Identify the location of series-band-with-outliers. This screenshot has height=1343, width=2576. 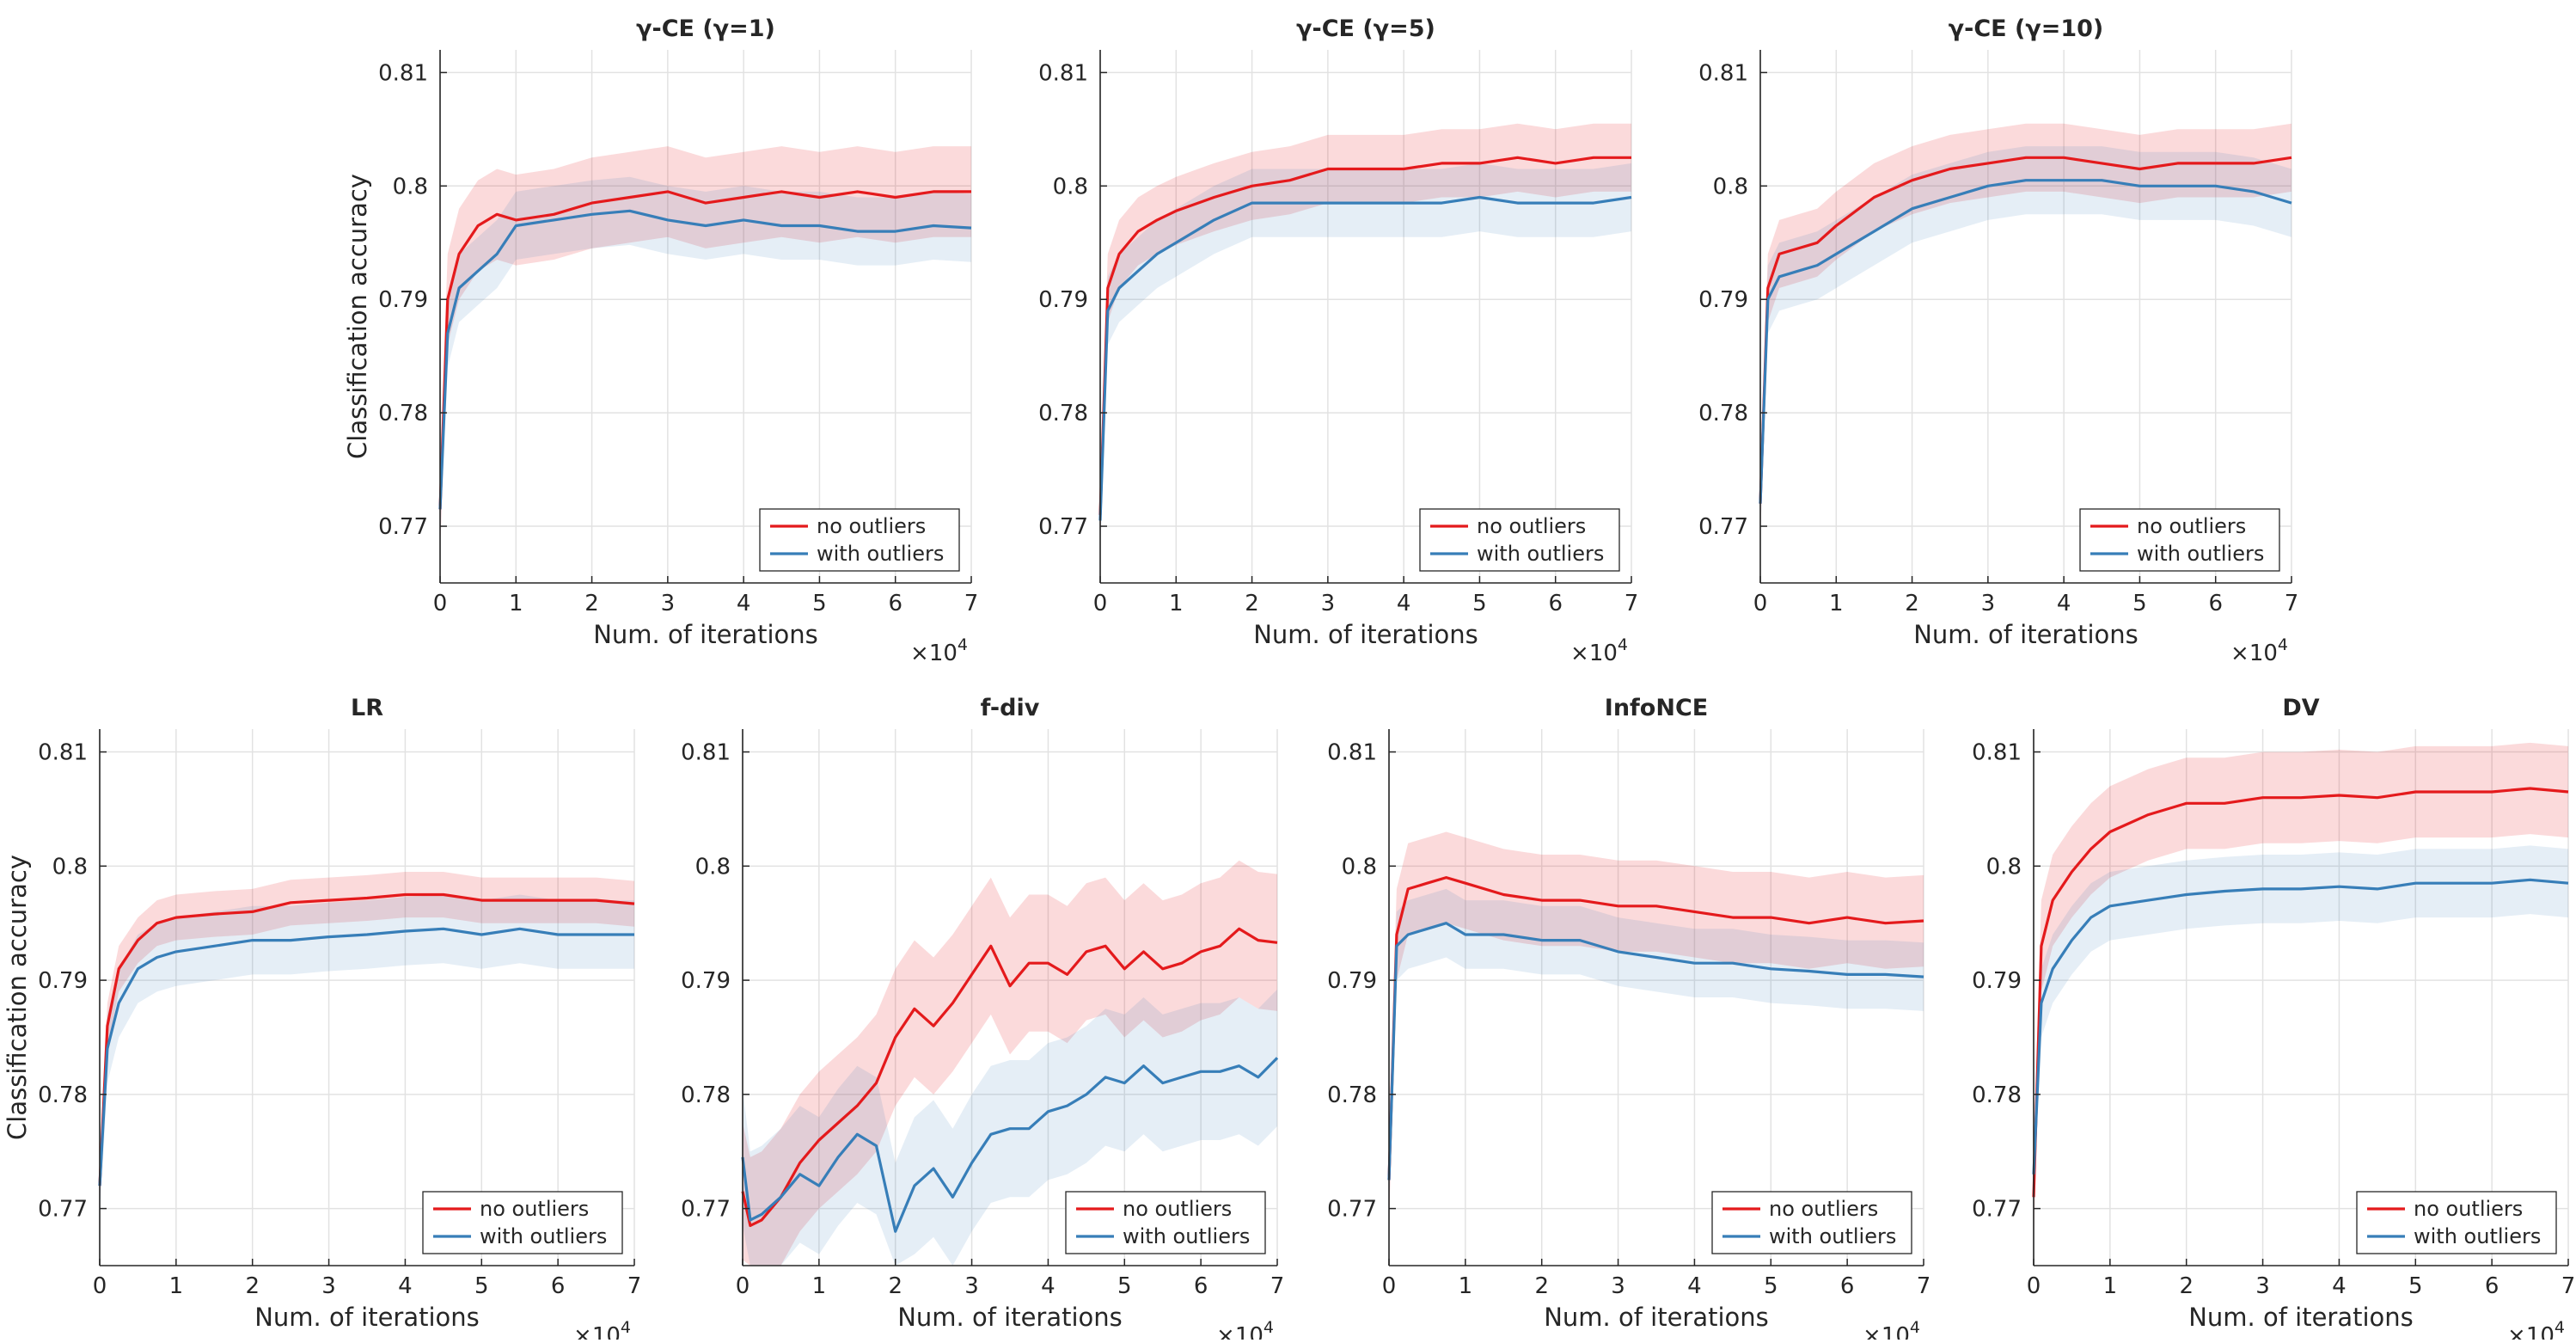
(2025, 342).